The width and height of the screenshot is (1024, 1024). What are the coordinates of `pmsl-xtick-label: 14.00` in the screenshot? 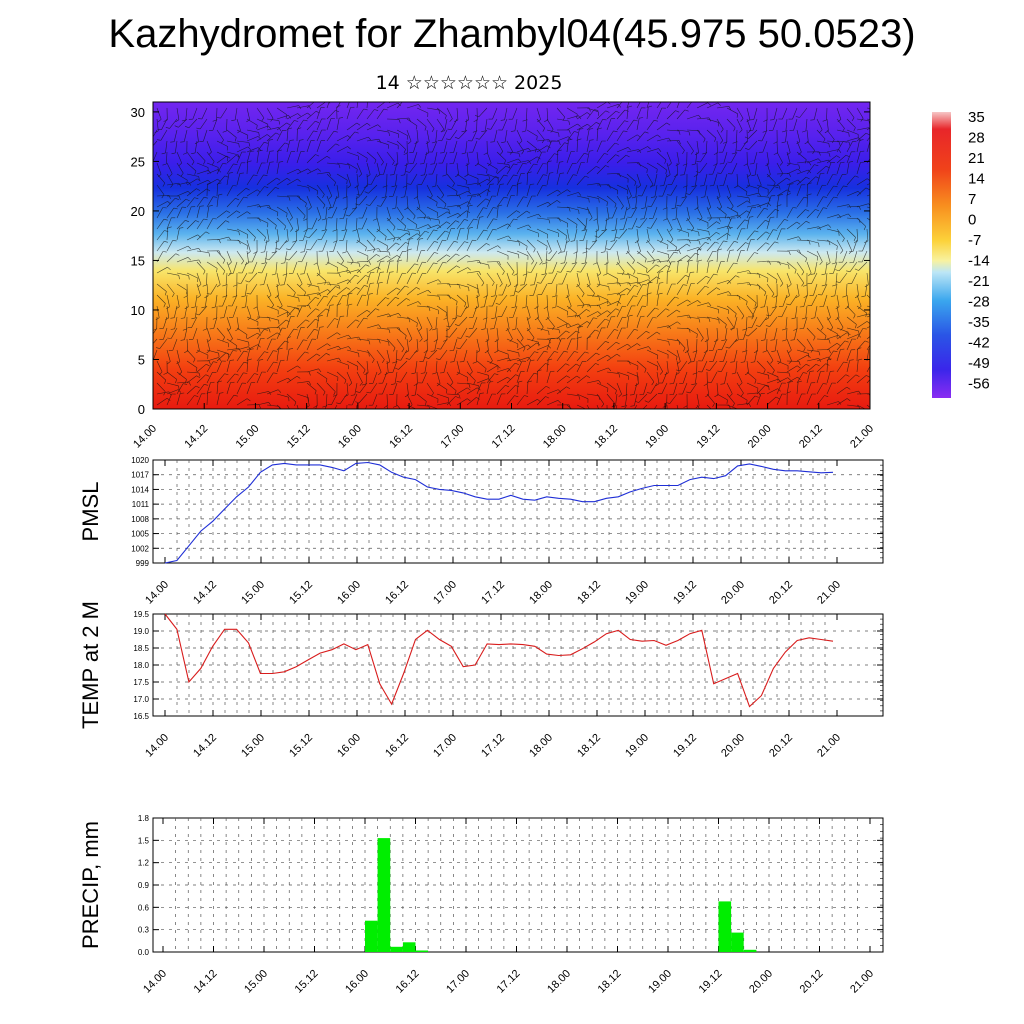 It's located at (157, 593).